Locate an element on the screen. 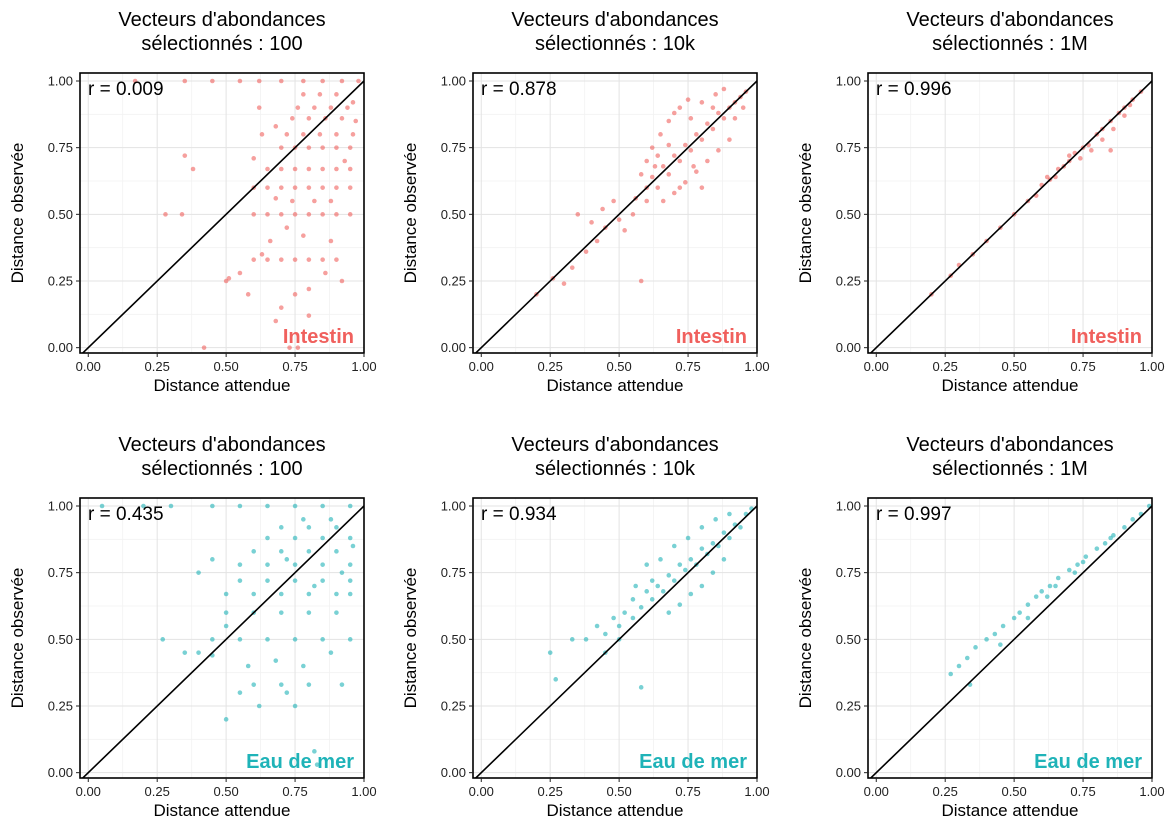 The height and width of the screenshot is (838, 1167). plot-background is located at coordinates (222, 638).